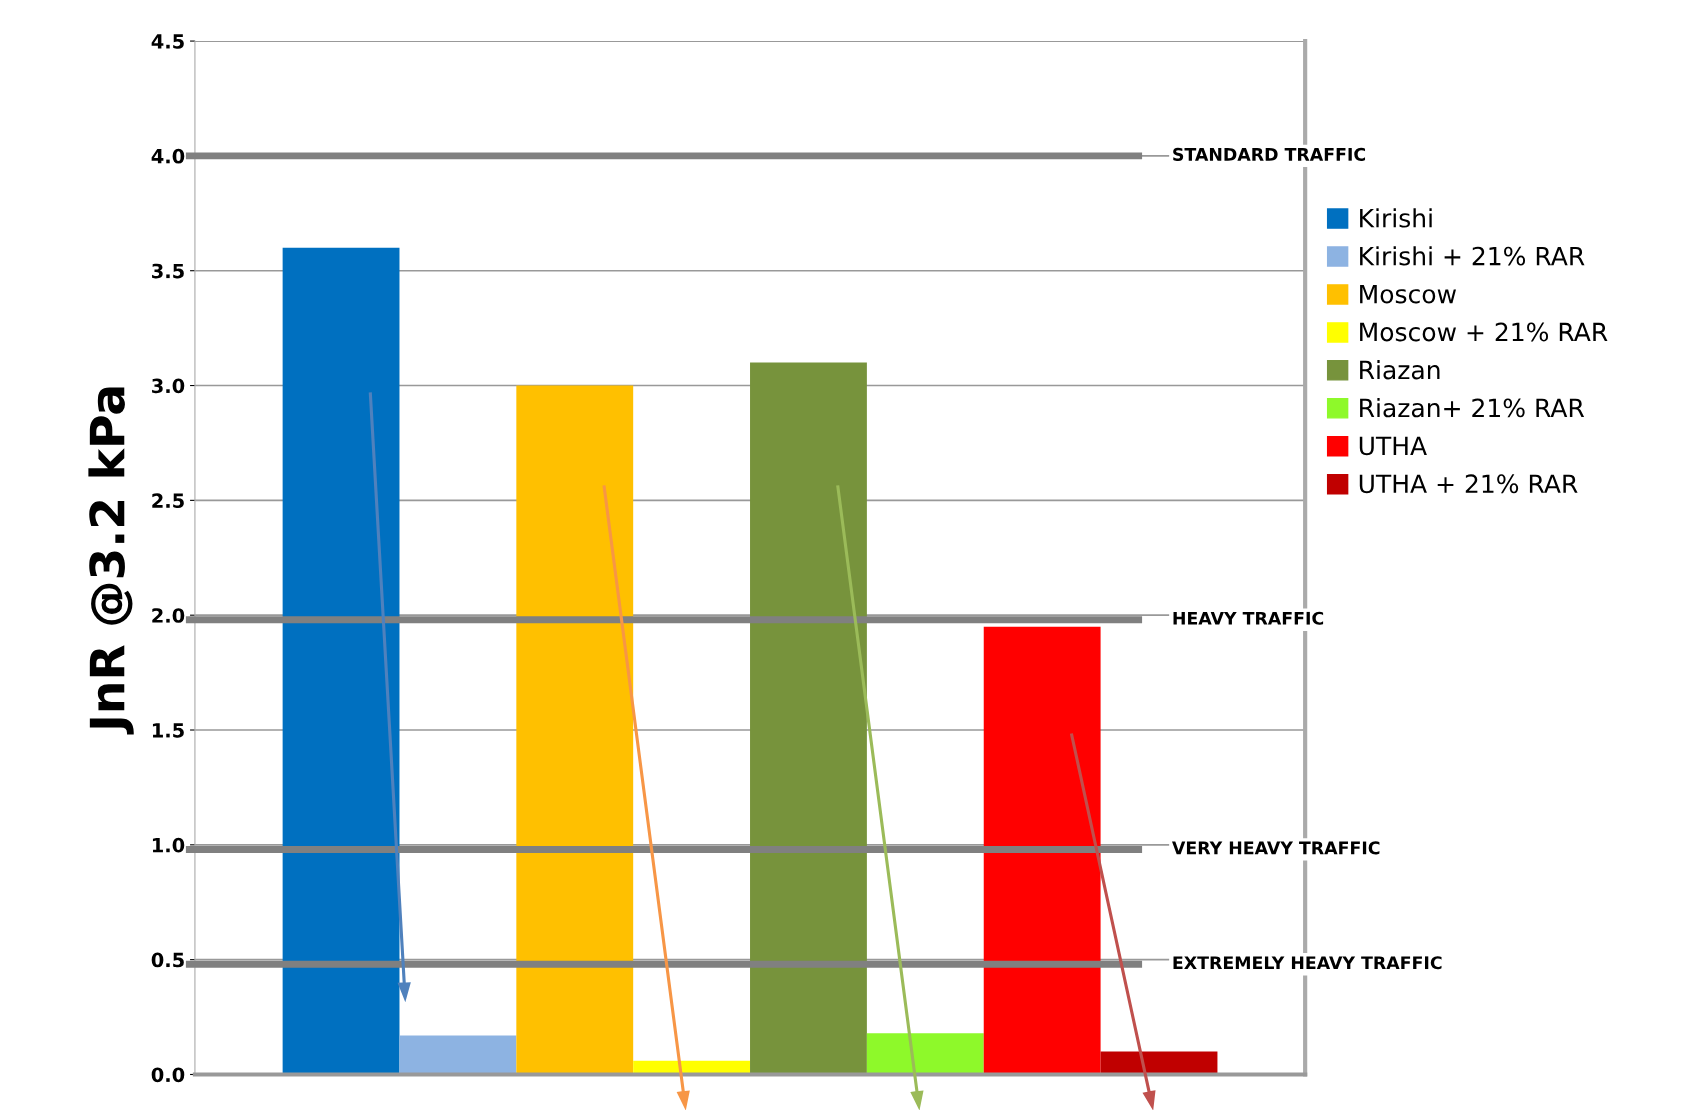  Describe the element at coordinates (168, 1075) in the screenshot. I see `y-tick-label: 0.0` at that location.